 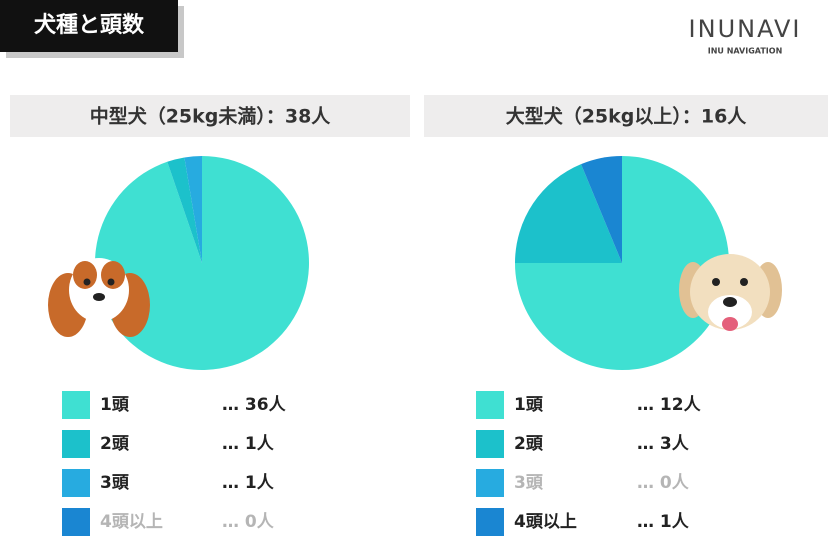 I want to click on dog-small, so click(x=99, y=297).